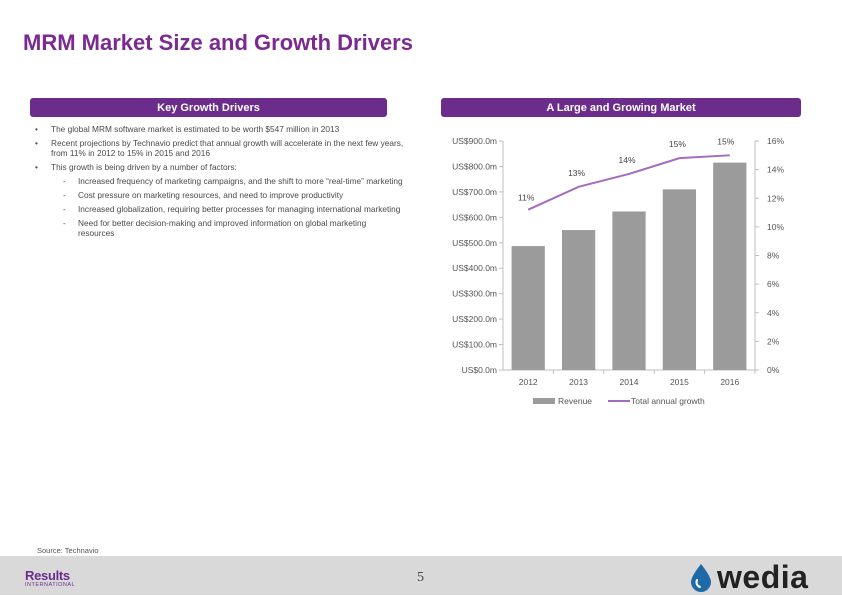 This screenshot has width=842, height=596. Describe the element at coordinates (775, 198) in the screenshot. I see `right-tick-label: 12%` at that location.